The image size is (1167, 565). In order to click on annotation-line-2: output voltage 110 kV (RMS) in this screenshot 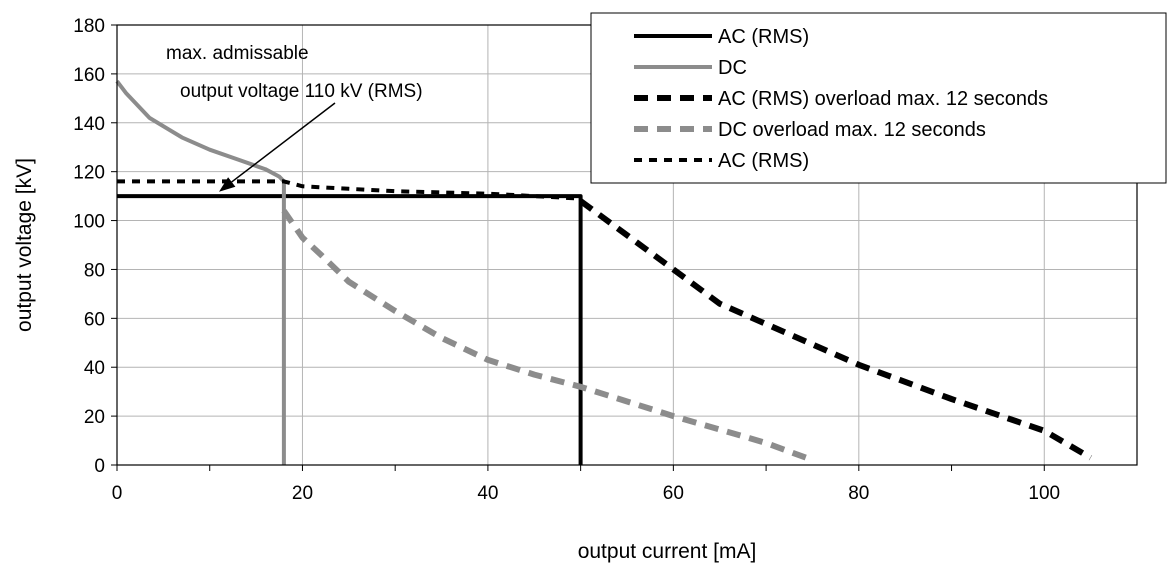, I will do `click(301, 91)`.